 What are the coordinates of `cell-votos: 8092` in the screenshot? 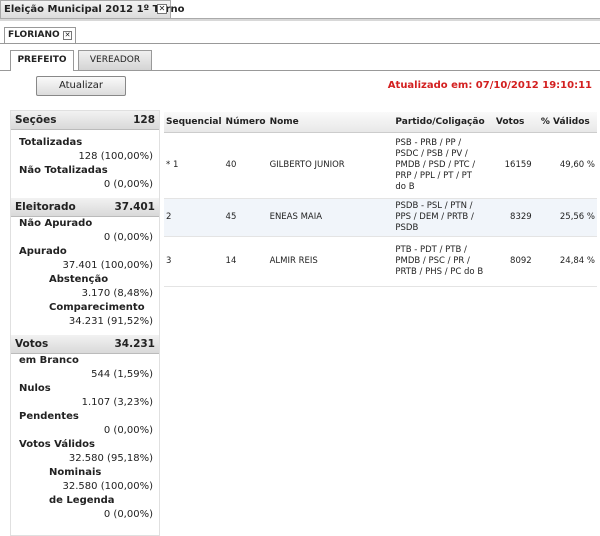 It's located at (510, 261).